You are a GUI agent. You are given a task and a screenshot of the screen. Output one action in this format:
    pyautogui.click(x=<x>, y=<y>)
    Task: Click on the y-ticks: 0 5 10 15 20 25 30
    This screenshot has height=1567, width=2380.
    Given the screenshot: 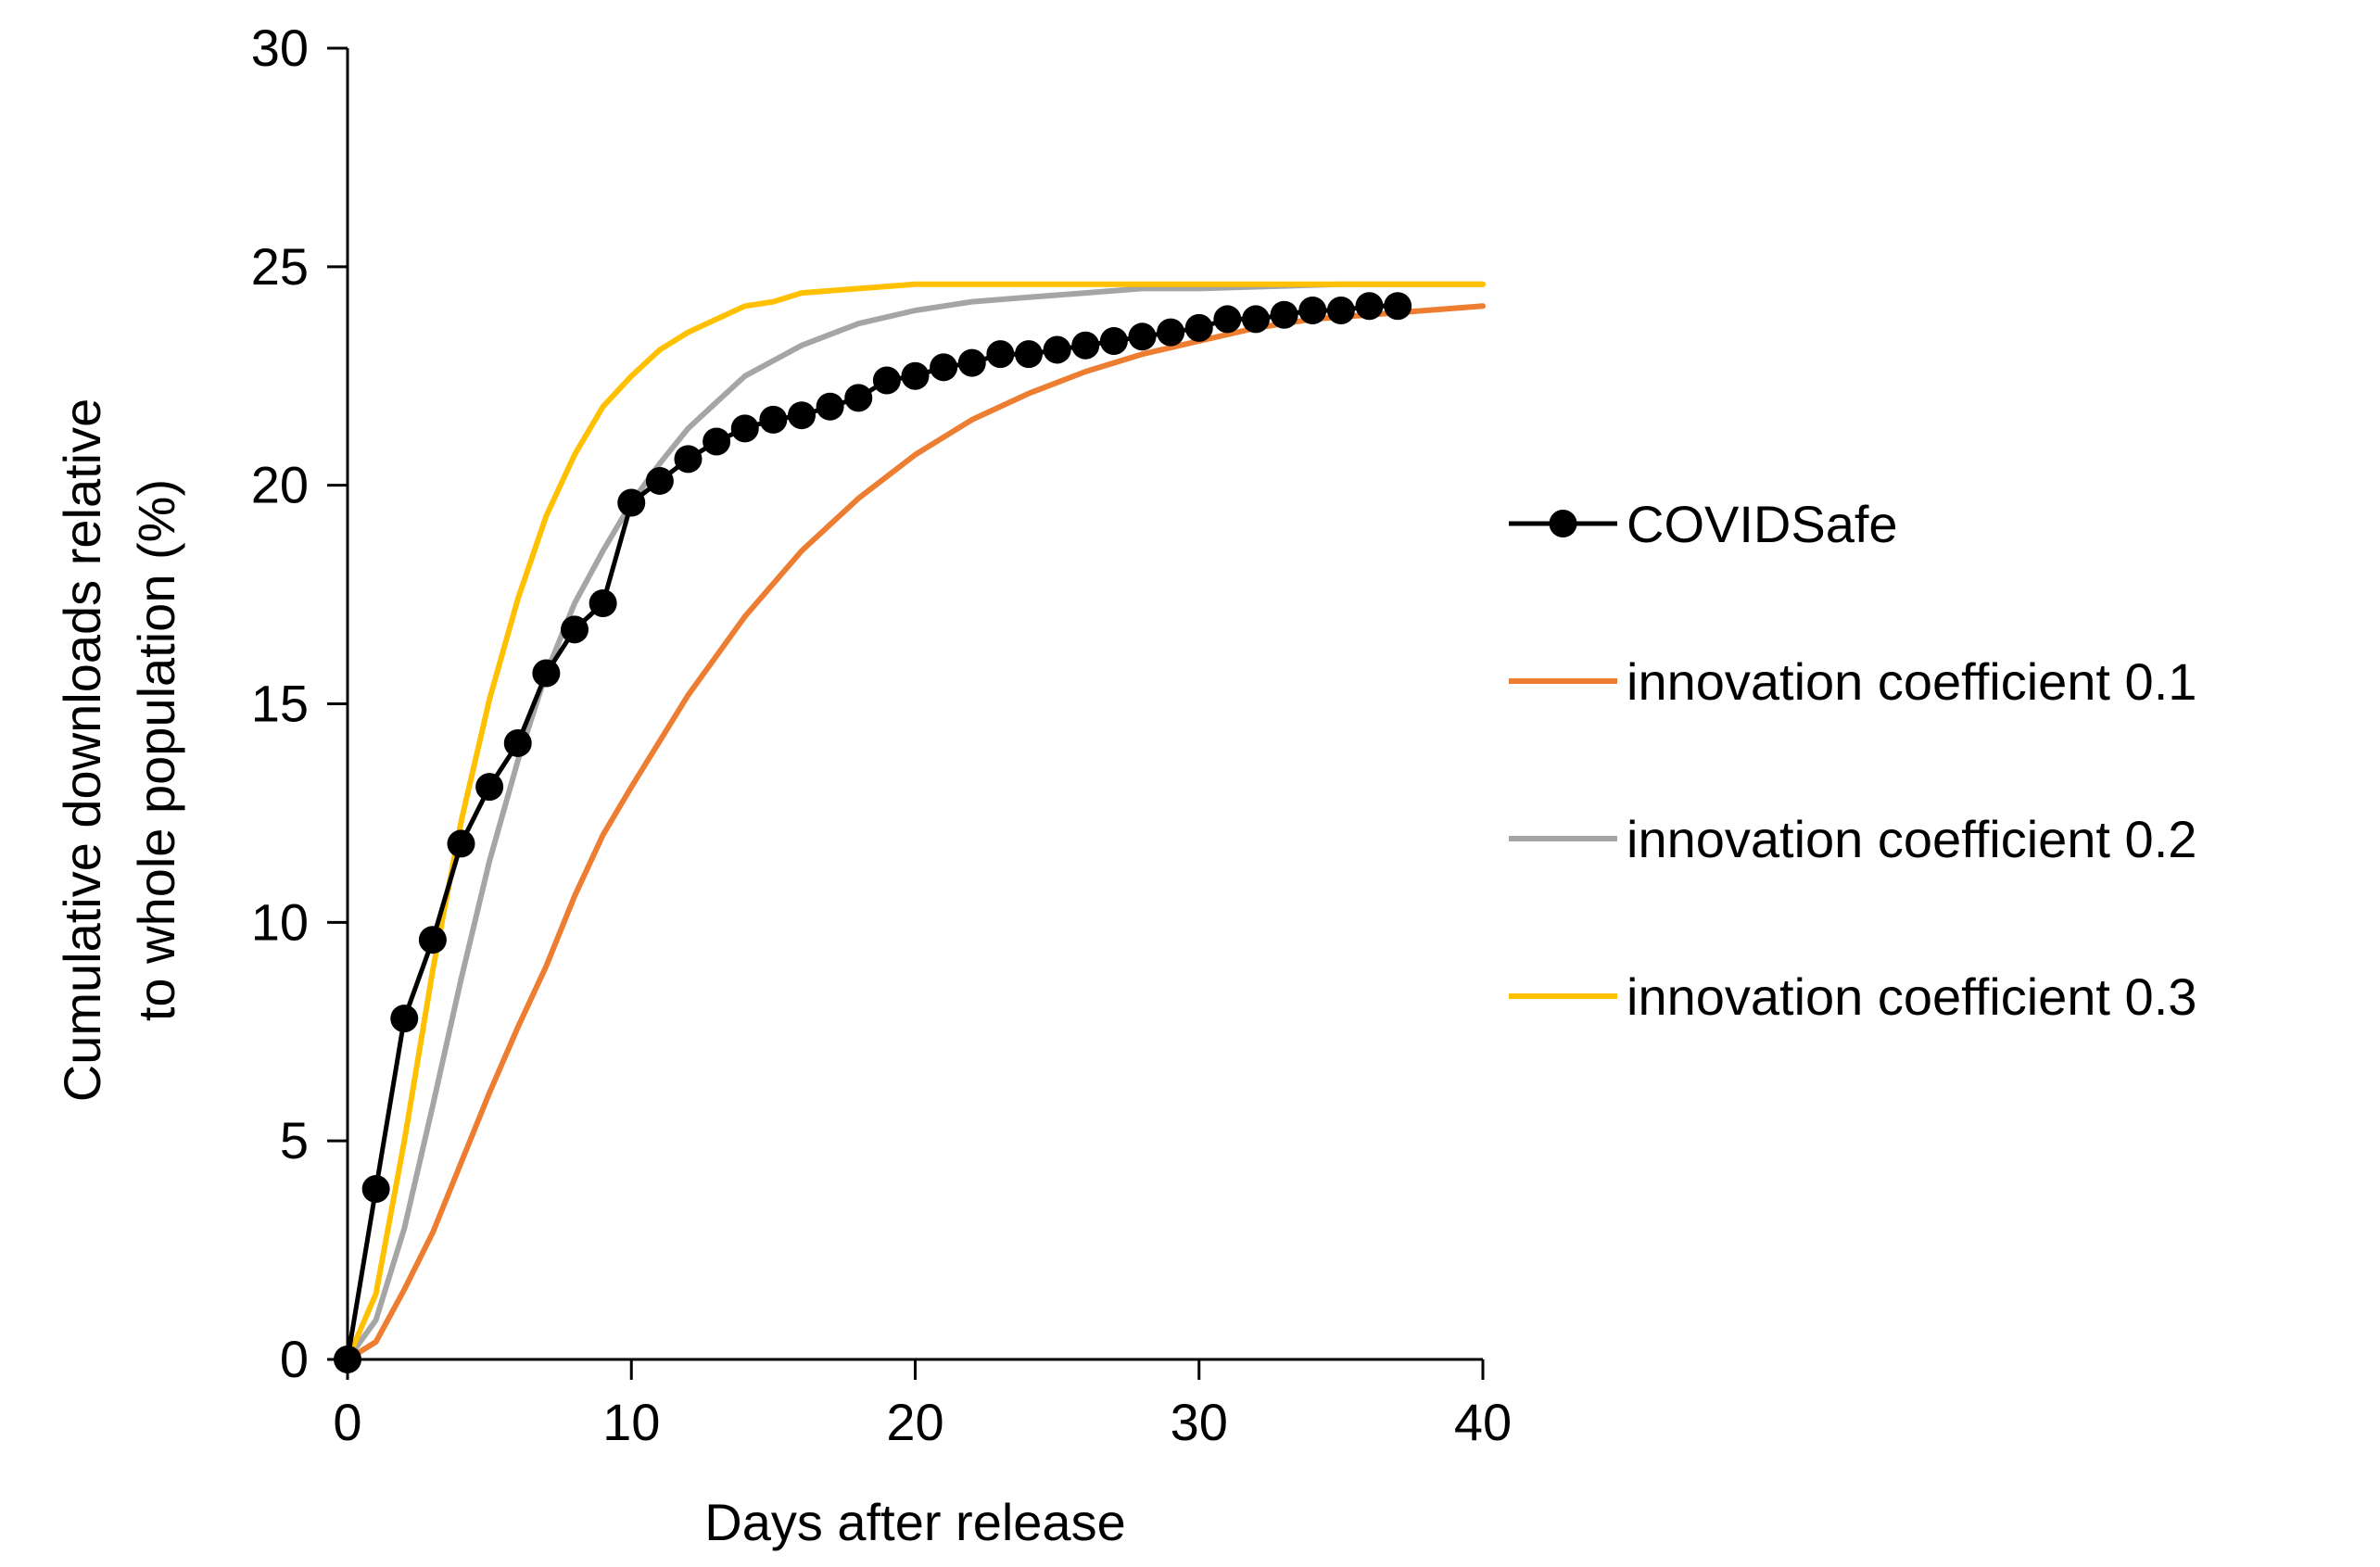 What is the action you would take?
    pyautogui.click(x=299, y=703)
    